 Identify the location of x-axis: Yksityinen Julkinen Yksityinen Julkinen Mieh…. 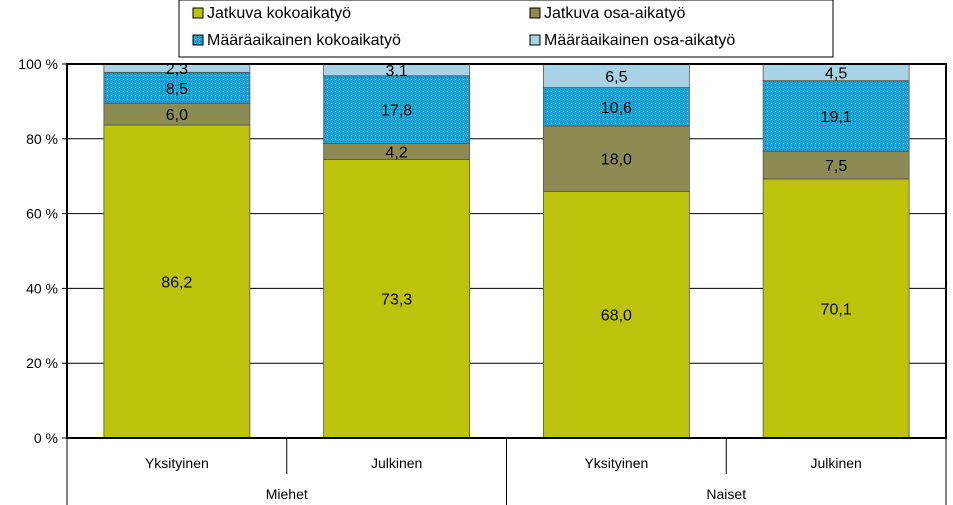
(506, 471).